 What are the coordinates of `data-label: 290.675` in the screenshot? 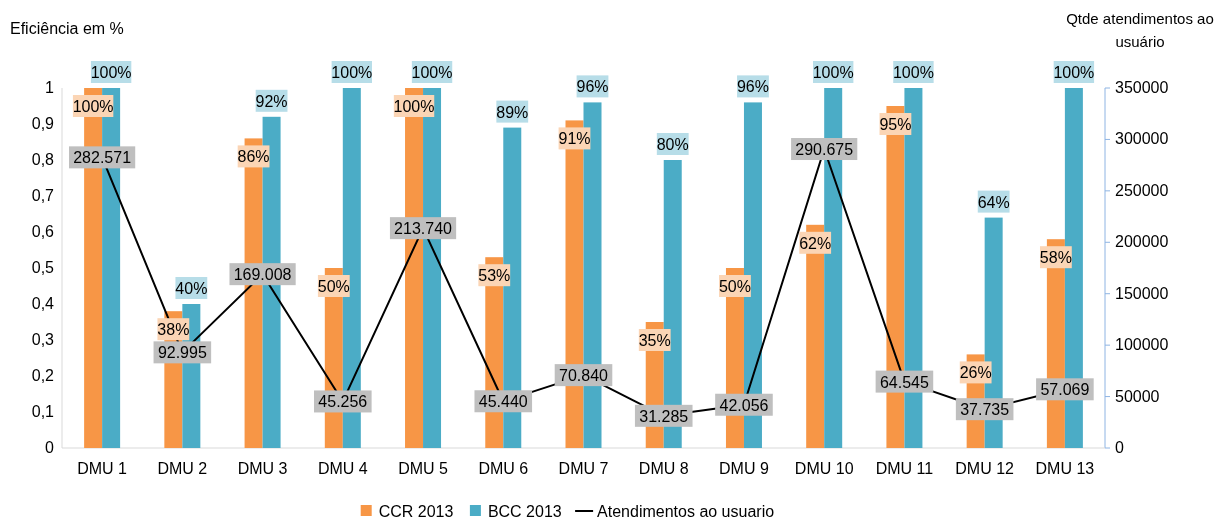 It's located at (824, 150).